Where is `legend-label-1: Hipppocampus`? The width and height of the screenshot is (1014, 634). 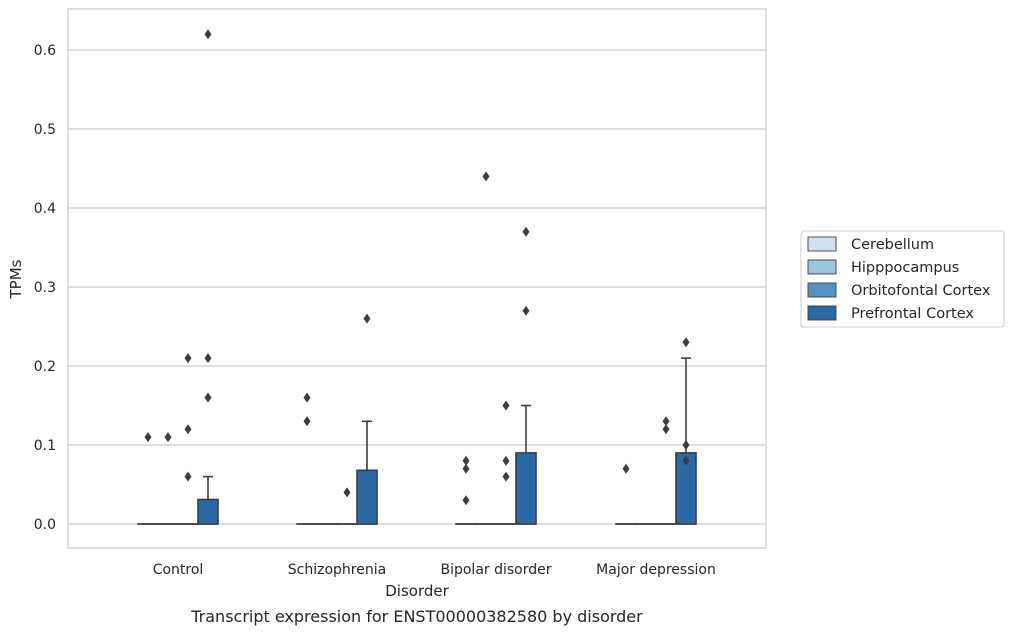
legend-label-1: Hipppocampus is located at coordinates (905, 268).